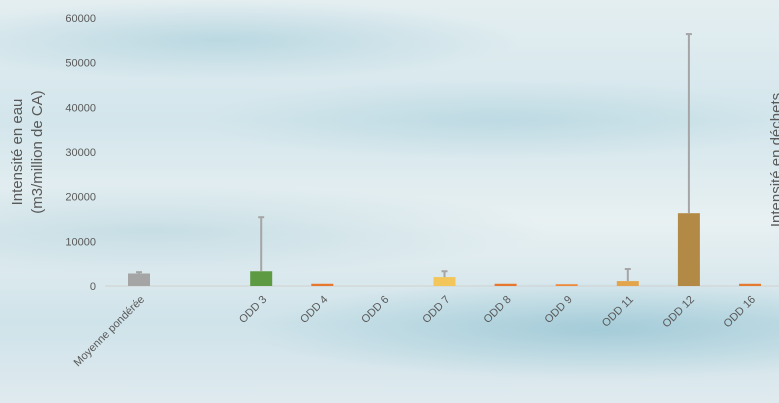 The height and width of the screenshot is (403, 779). I want to click on y-tick-label: 20000, so click(80, 198).